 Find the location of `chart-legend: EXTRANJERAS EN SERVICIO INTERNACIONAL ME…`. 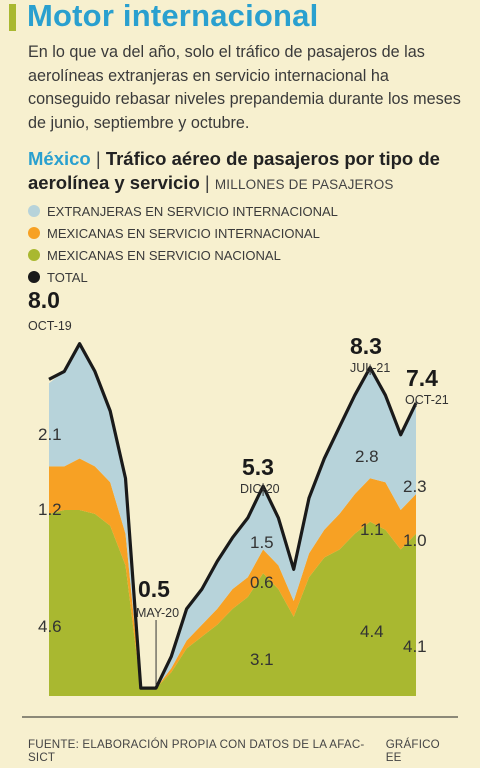

chart-legend: EXTRANJERAS EN SERVICIO INTERNACIONAL ME… is located at coordinates (183, 244).